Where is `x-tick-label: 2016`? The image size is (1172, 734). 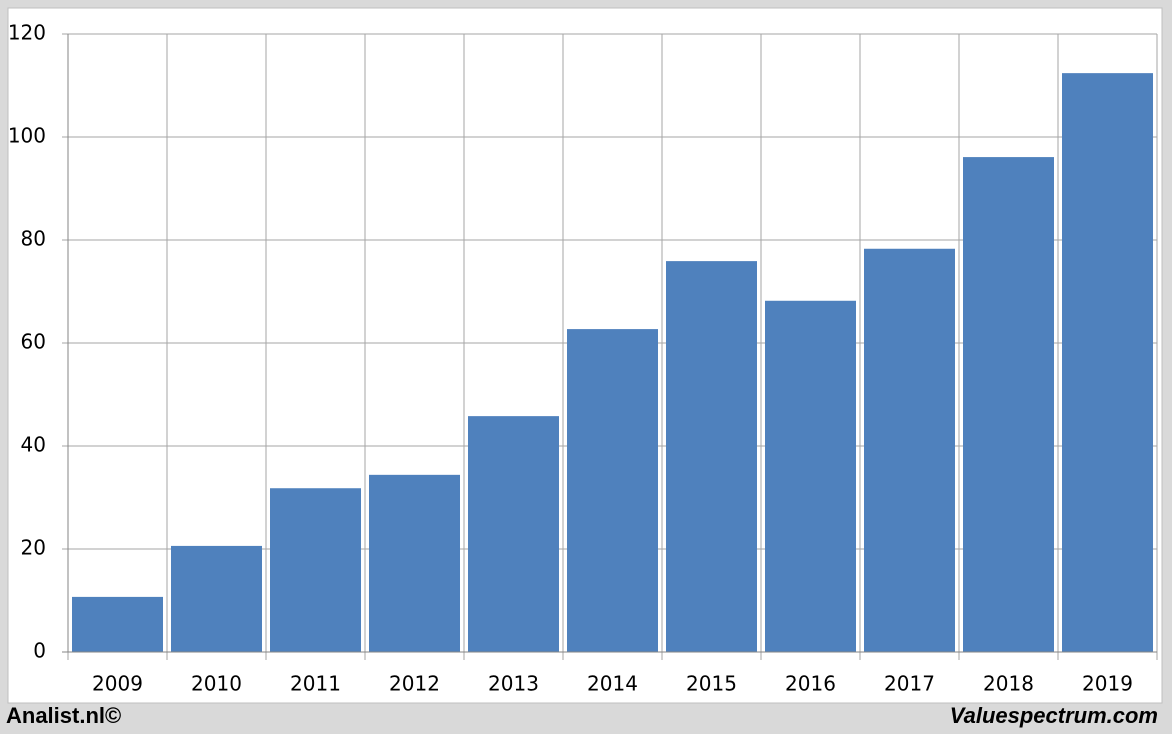
x-tick-label: 2016 is located at coordinates (810, 684).